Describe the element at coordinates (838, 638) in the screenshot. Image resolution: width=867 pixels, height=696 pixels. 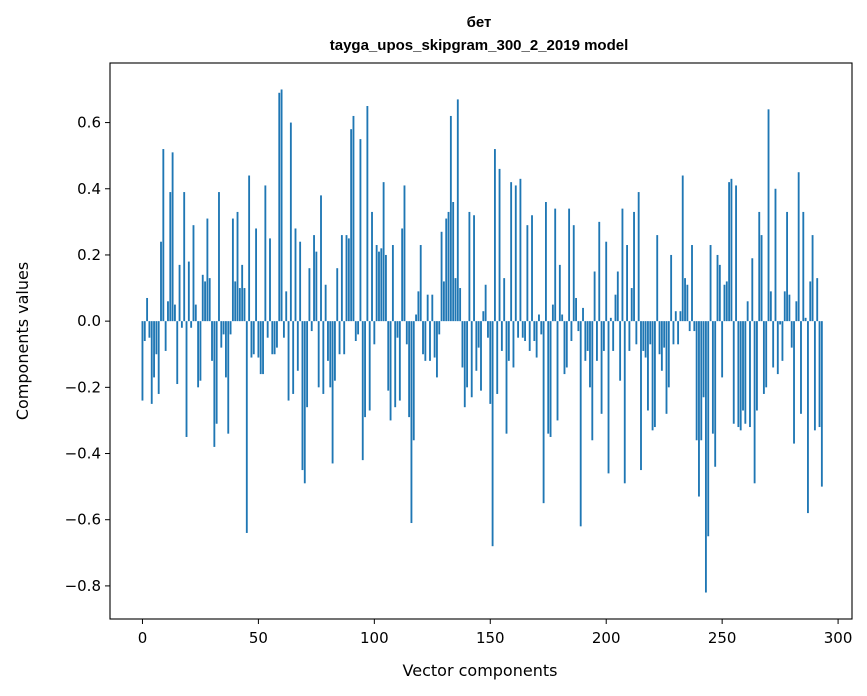
I see `x-tick-label: 300` at that location.